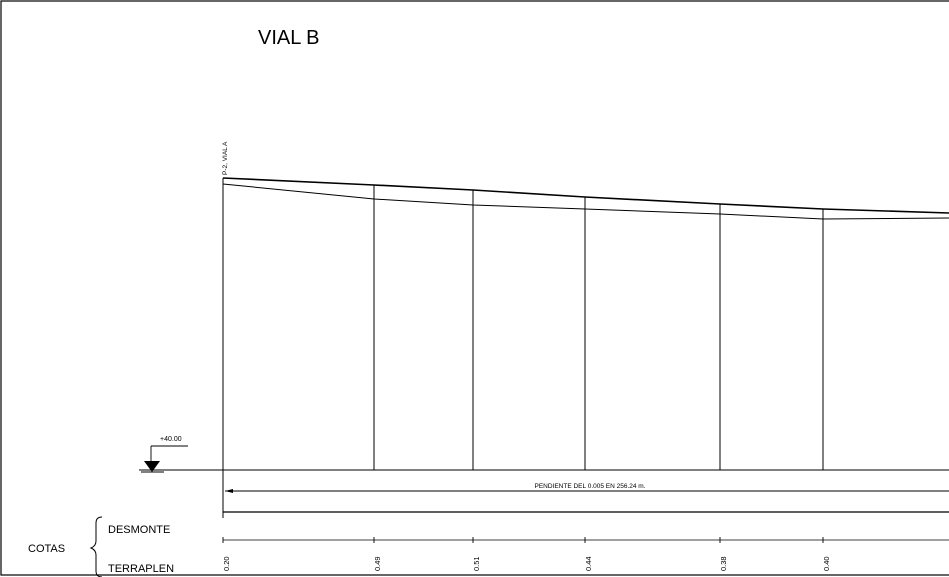 This screenshot has height=577, width=949. What do you see at coordinates (229, 491) in the screenshot?
I see `slope-arrowhead` at bounding box center [229, 491].